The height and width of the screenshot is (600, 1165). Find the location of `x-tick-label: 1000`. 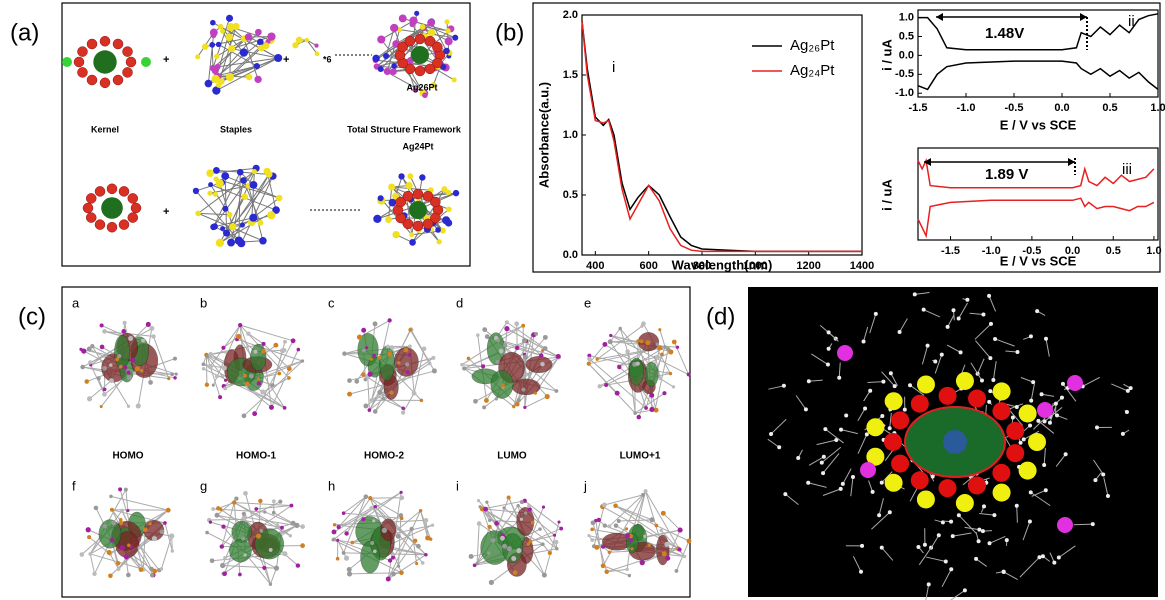

x-tick-label: 1000 is located at coordinates (755, 266).